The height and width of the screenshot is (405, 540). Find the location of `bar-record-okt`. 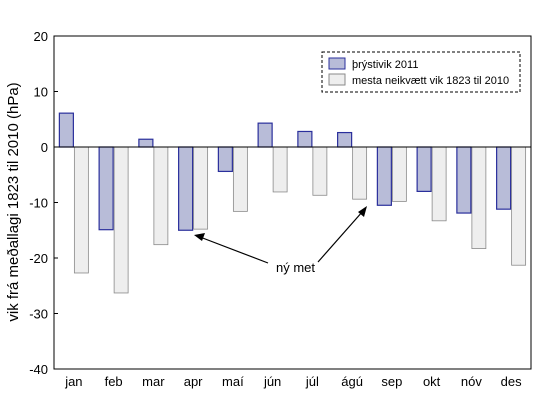

bar-record-okt is located at coordinates (439, 184).